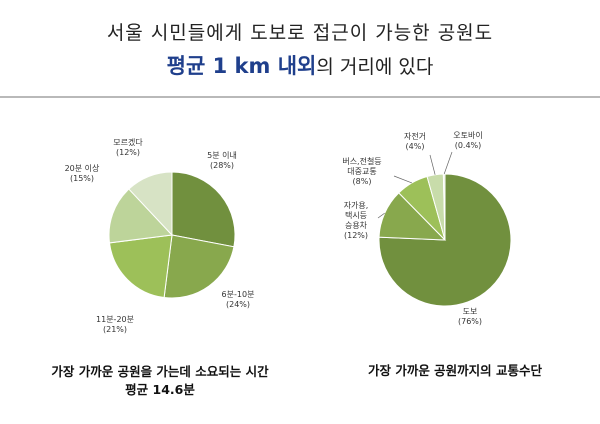  I want to click on slice-label: 11분-20분 (21%), so click(115, 324).